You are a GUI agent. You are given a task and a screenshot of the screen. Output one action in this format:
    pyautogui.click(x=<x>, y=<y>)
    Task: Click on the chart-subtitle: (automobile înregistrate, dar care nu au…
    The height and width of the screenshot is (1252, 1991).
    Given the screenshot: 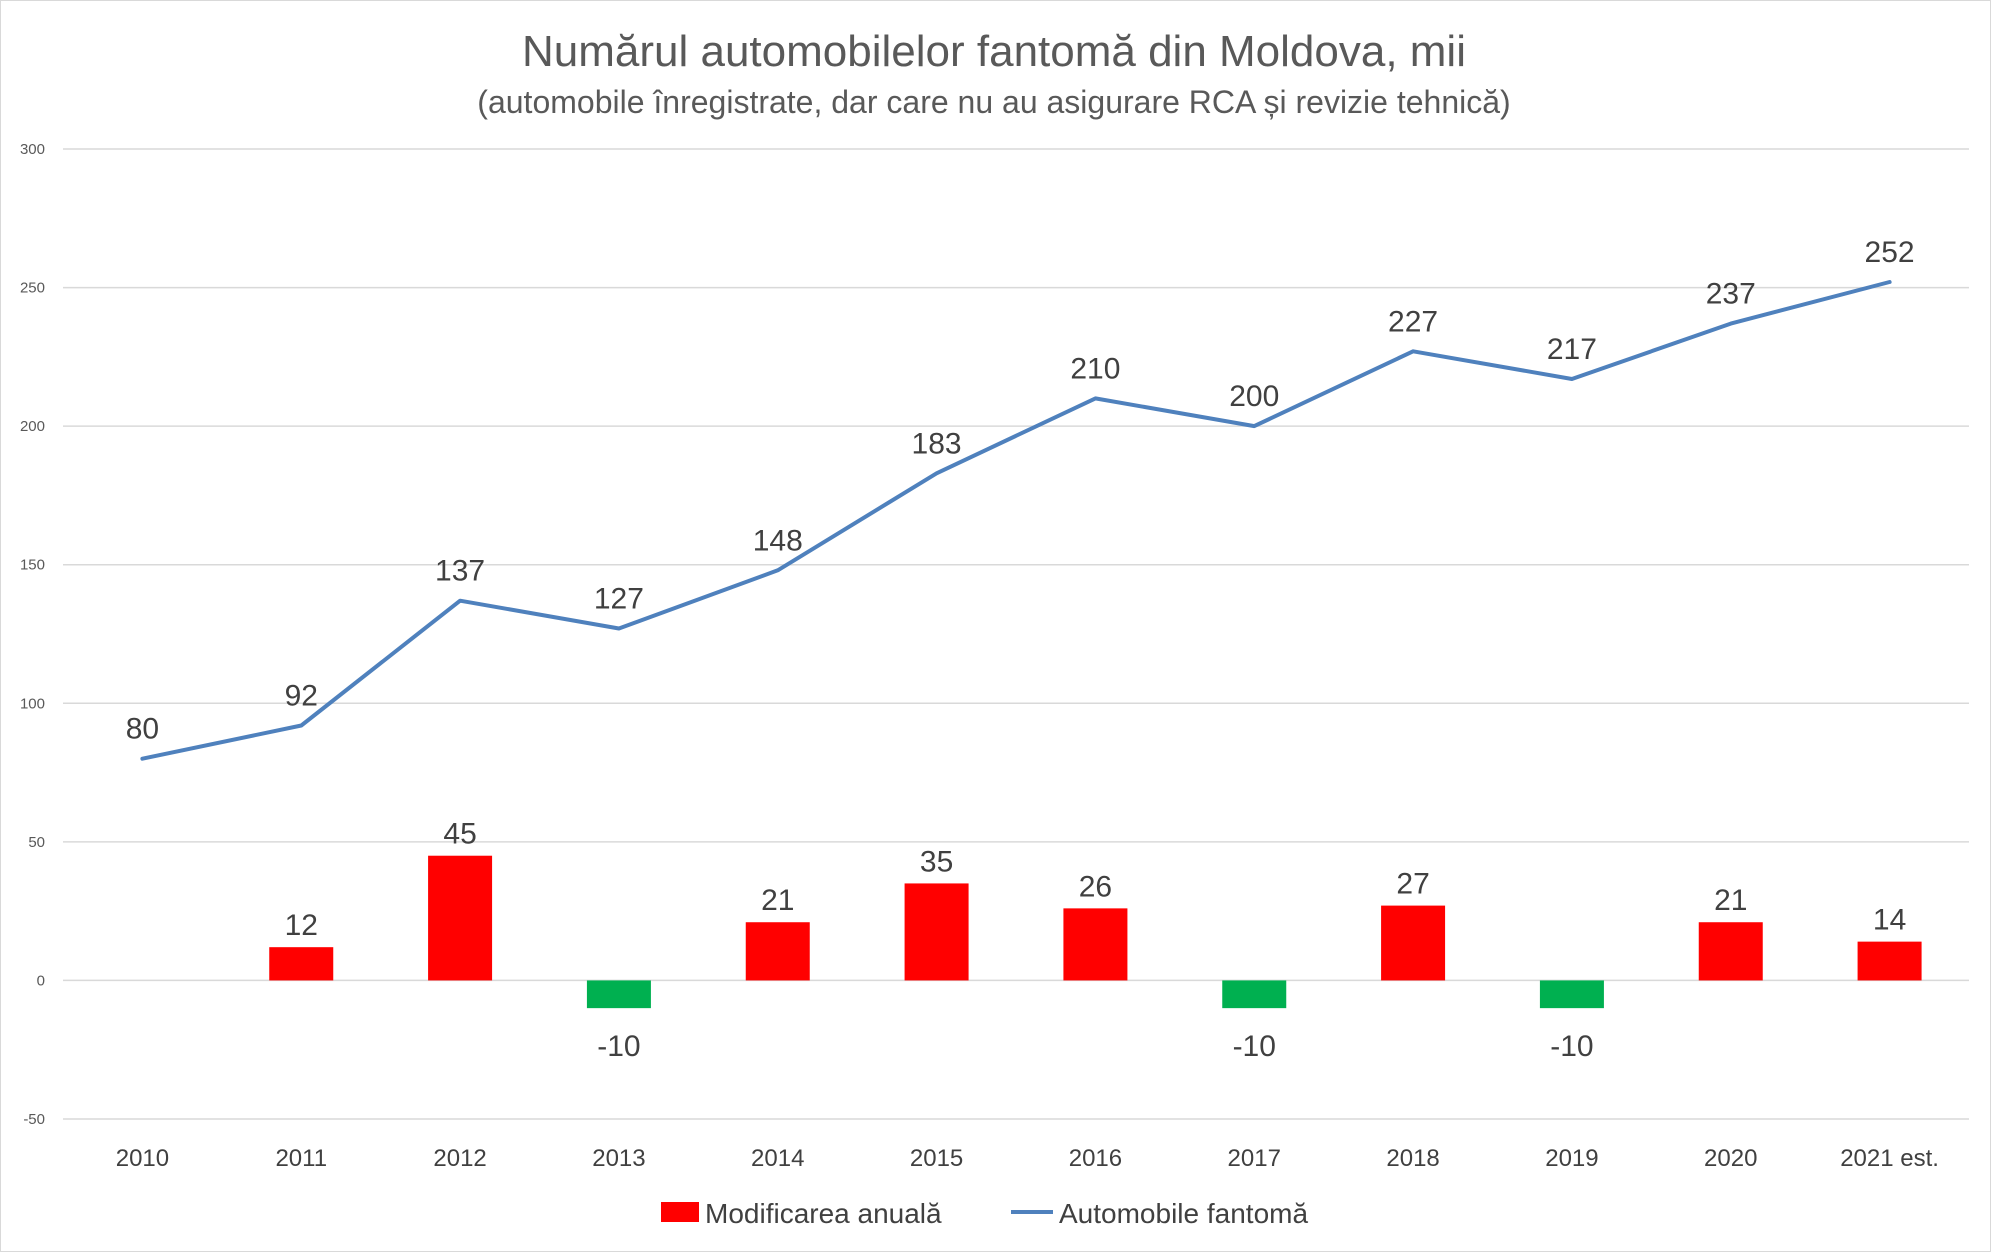 What is the action you would take?
    pyautogui.click(x=993, y=102)
    